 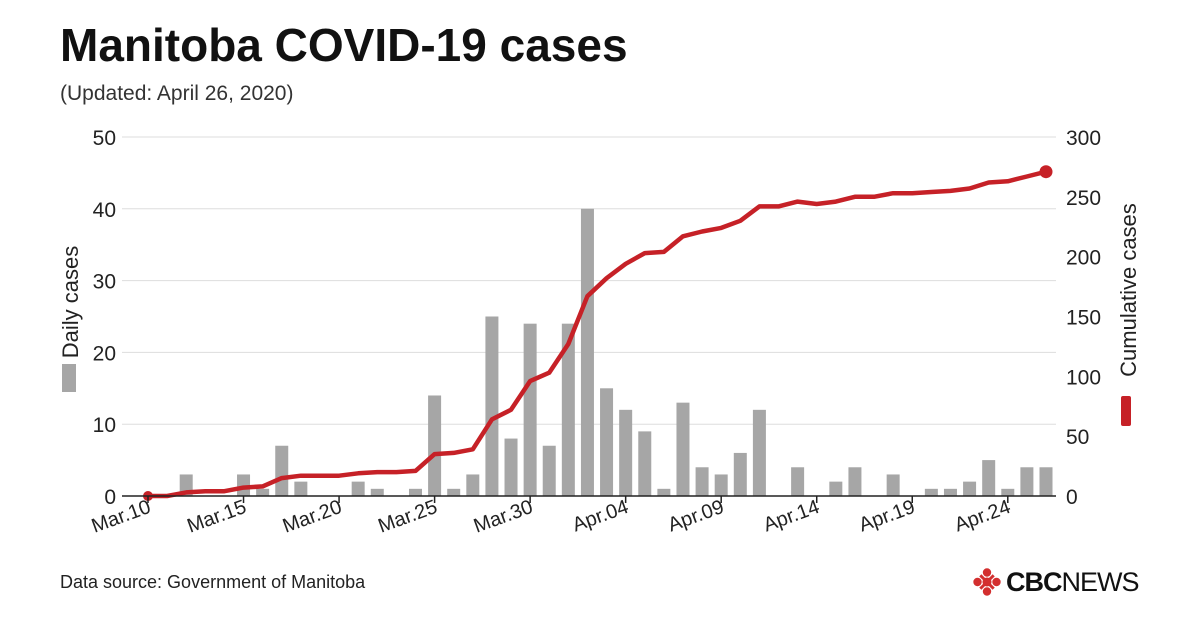 What do you see at coordinates (1072, 497) in the screenshot?
I see `y-right-tick-label: 0` at bounding box center [1072, 497].